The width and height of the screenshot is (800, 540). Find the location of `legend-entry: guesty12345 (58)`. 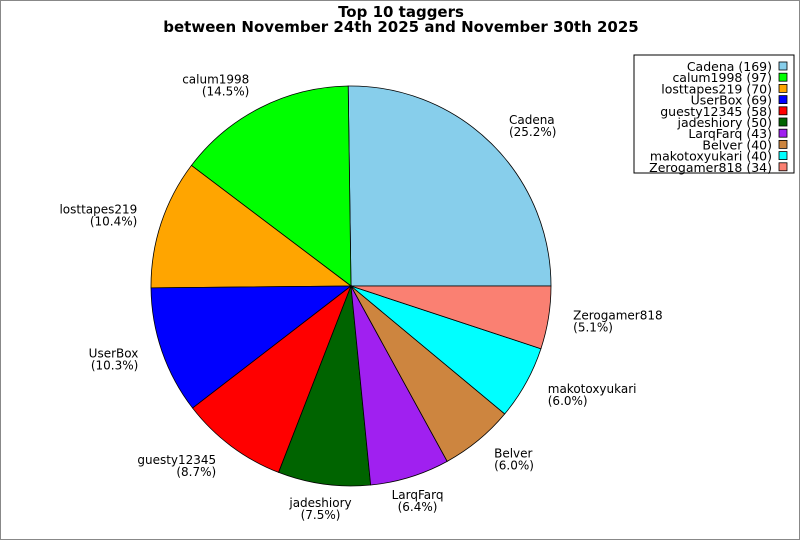

legend-entry: guesty12345 (58) is located at coordinates (716, 111).